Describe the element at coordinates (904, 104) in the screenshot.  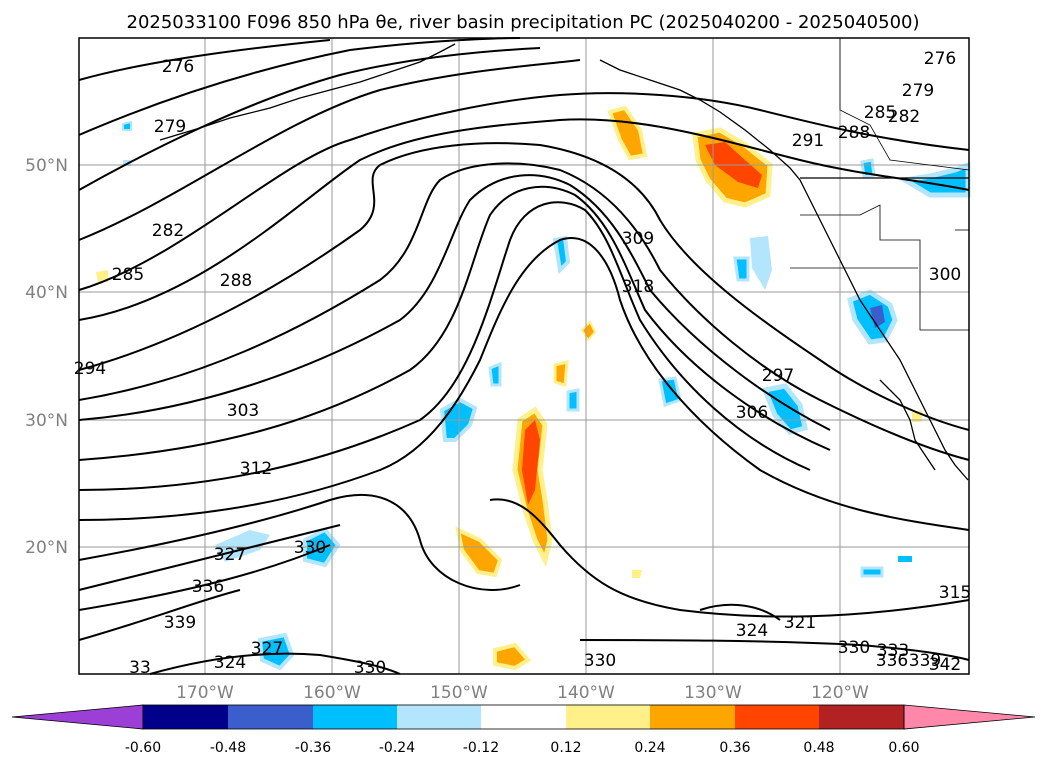
I see `canada-lines` at that location.